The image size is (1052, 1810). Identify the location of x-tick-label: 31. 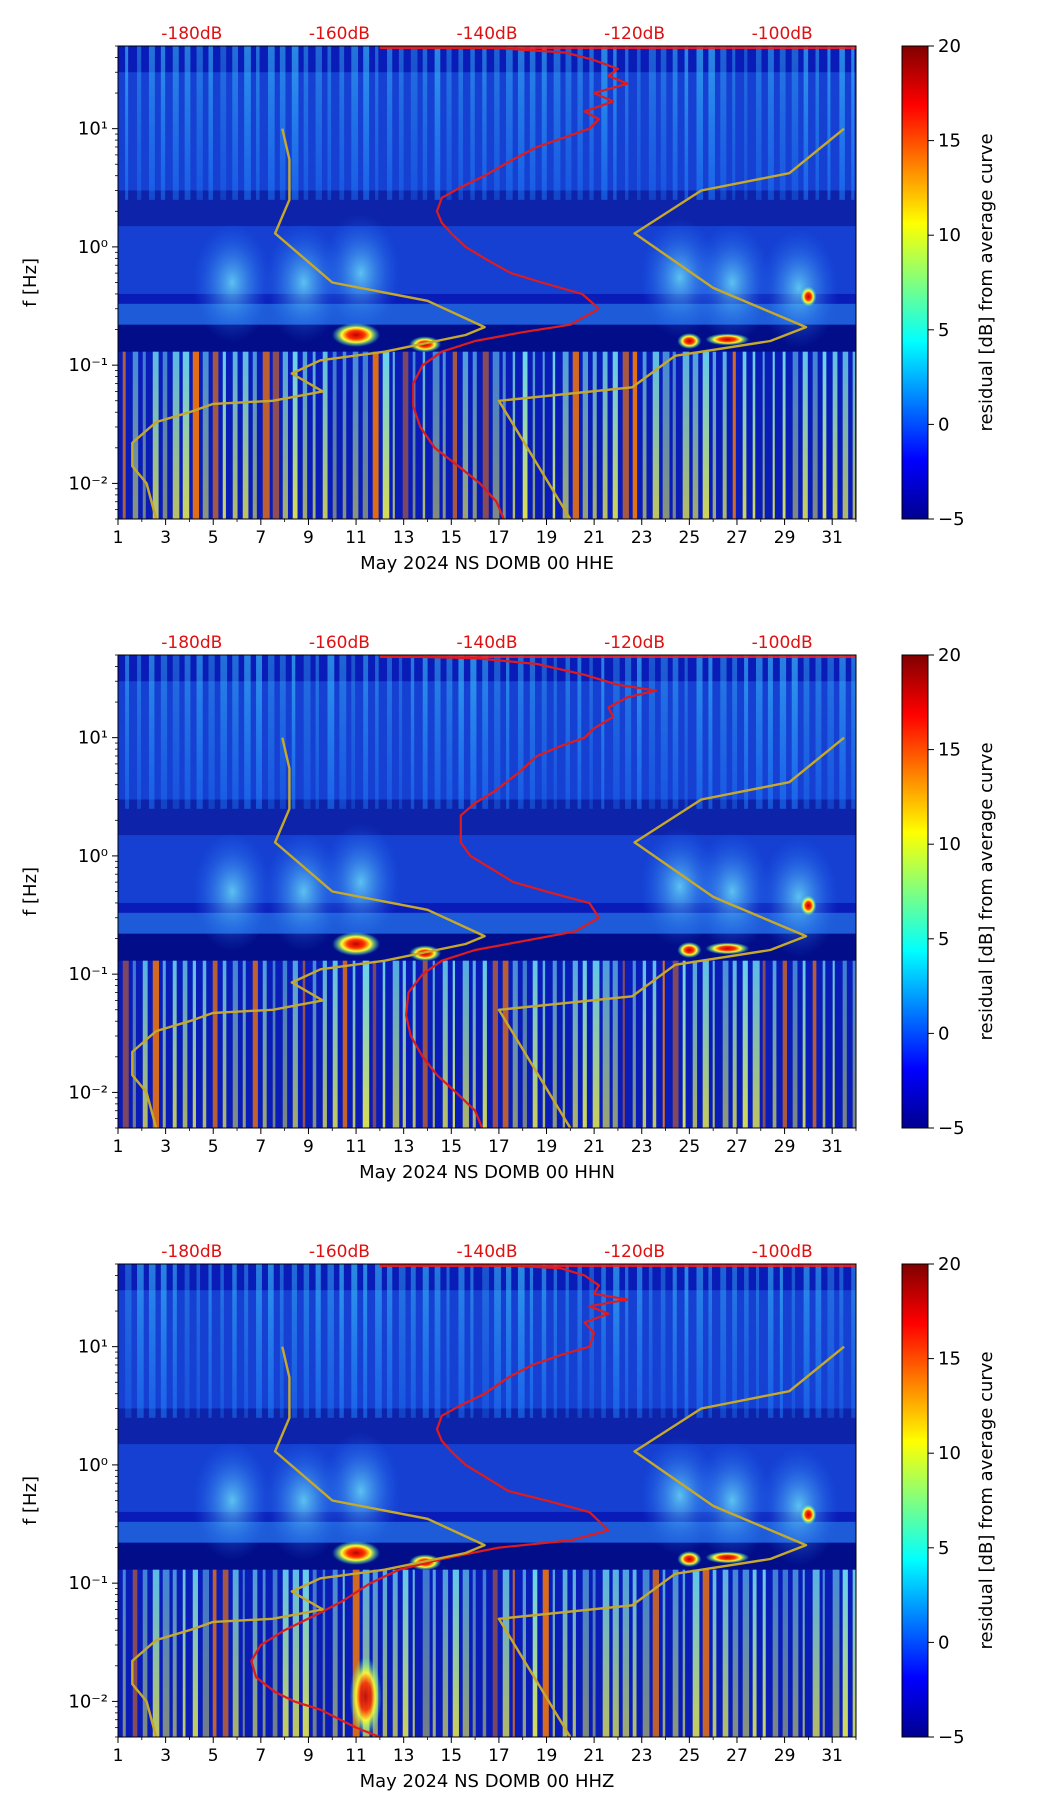
(832, 538).